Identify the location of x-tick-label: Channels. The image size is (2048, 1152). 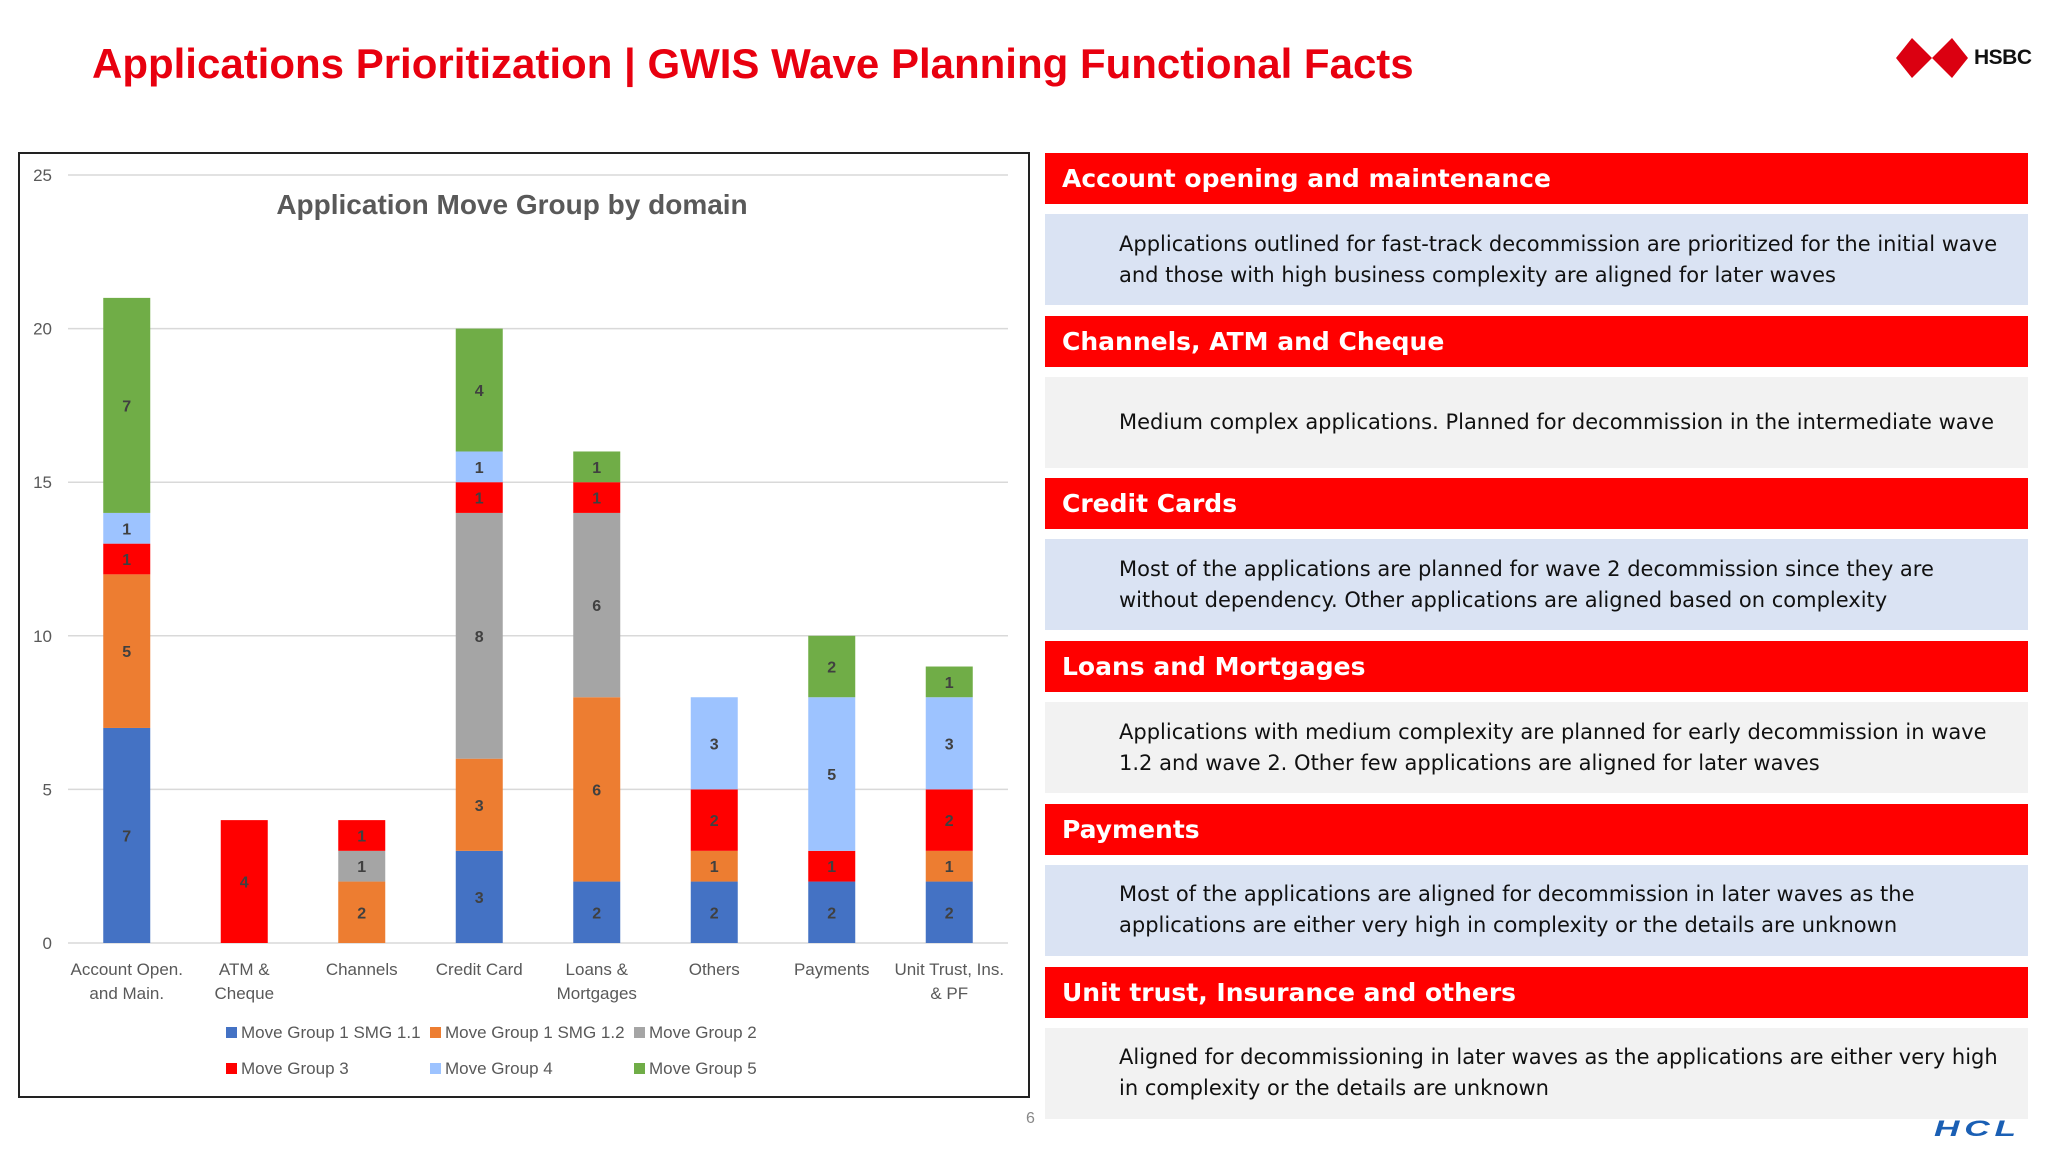
(362, 969).